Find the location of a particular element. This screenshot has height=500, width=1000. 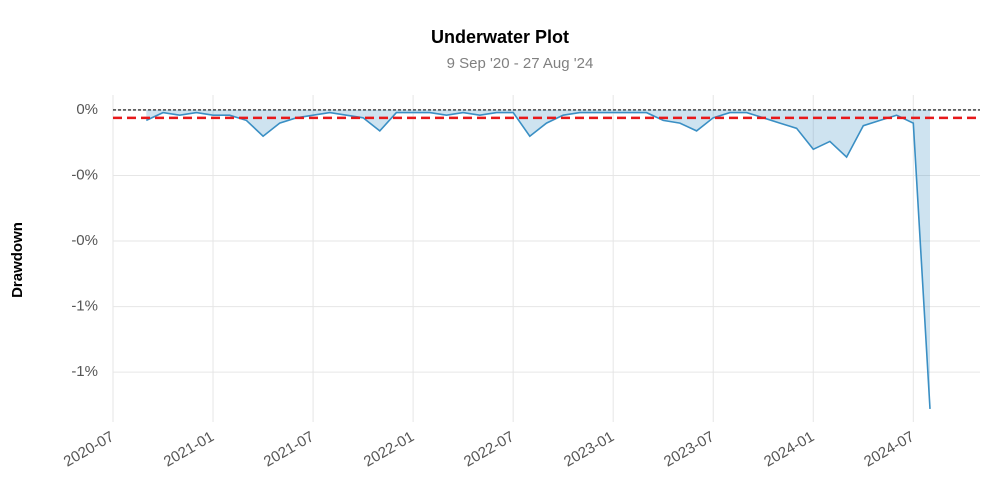

x-tick-label: 2024-07 is located at coordinates (889, 449).